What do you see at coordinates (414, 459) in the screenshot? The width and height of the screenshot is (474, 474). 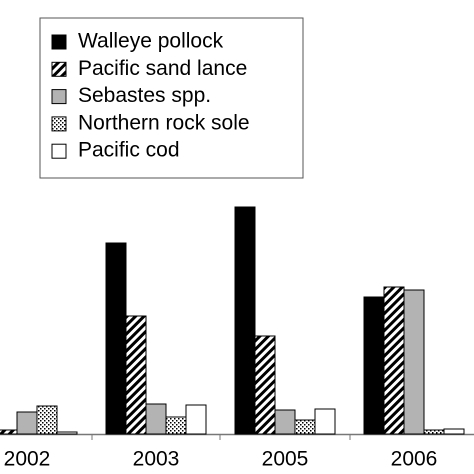 I see `x-tick-label: 2006` at bounding box center [414, 459].